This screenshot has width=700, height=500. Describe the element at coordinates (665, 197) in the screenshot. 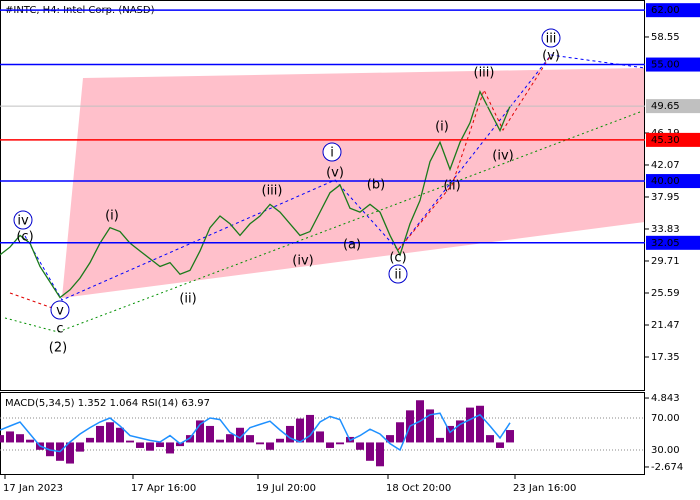

I see `y-tick-label: 37.95` at that location.